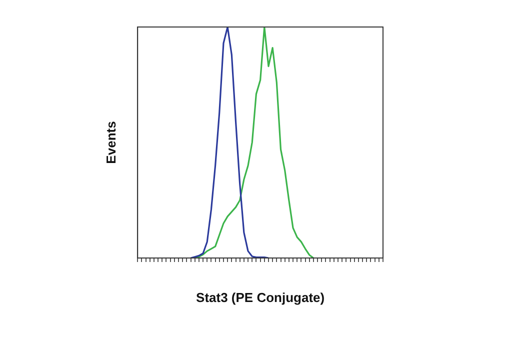  I want to click on y-axis-title: Events, so click(110, 142).